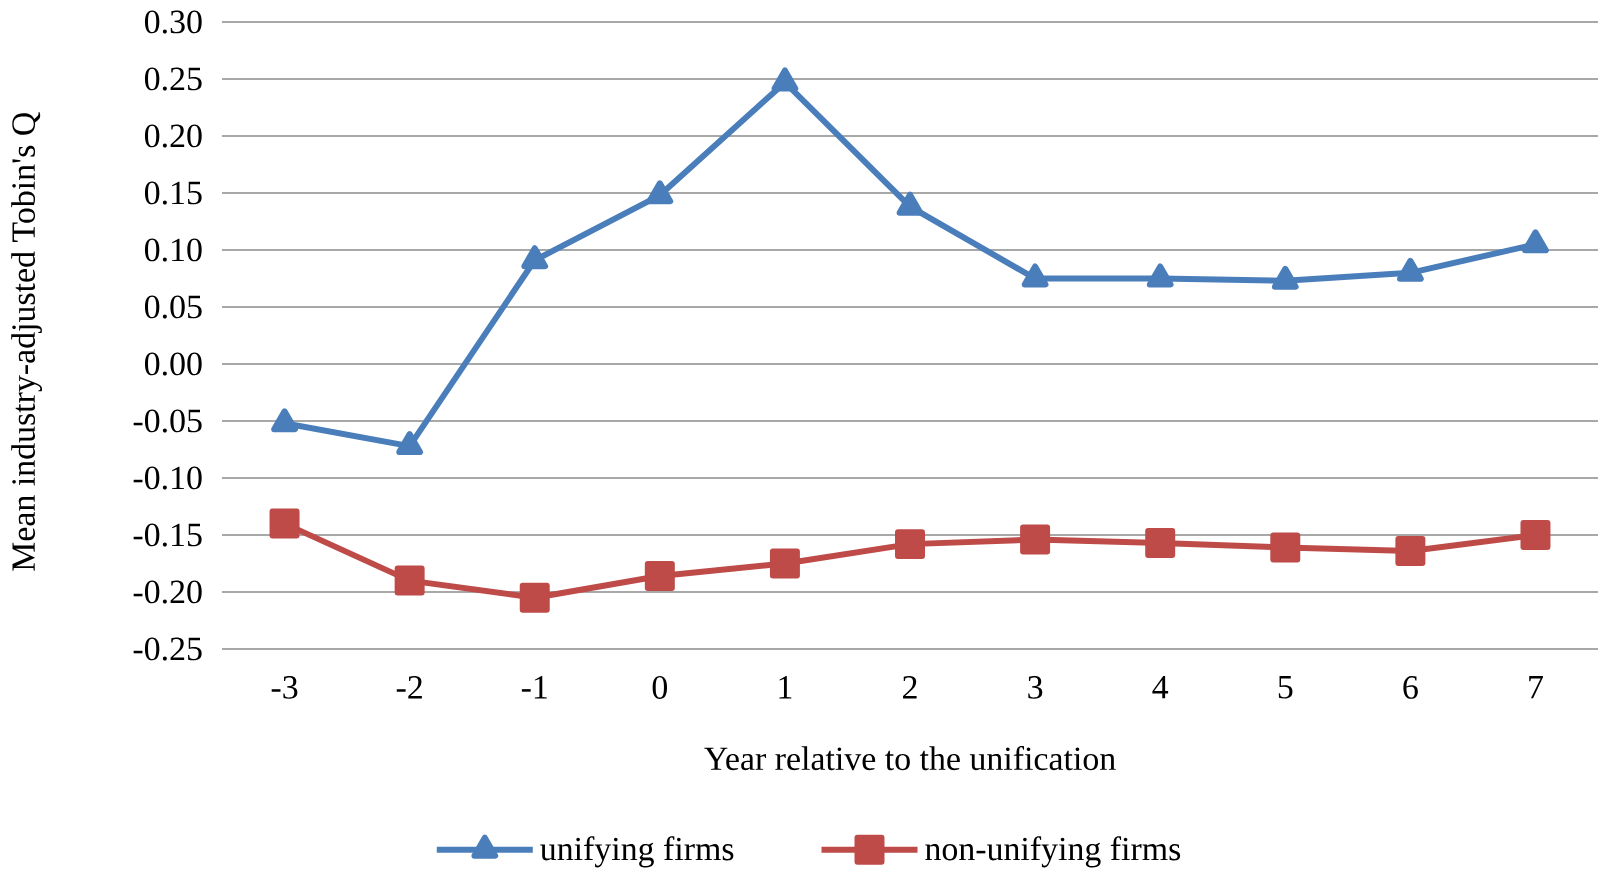 Image resolution: width=1598 pixels, height=890 pixels. Describe the element at coordinates (1536, 687) in the screenshot. I see `x-tick-label: 7` at that location.